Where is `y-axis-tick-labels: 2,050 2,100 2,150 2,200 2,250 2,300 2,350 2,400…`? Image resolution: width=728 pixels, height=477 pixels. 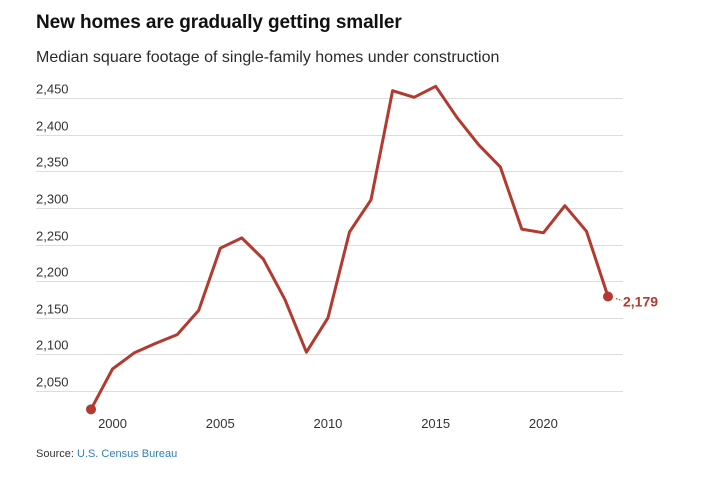
y-axis-tick-labels: 2,050 2,100 2,150 2,200 2,250 2,300 2,350 2,400… is located at coordinates (52, 236).